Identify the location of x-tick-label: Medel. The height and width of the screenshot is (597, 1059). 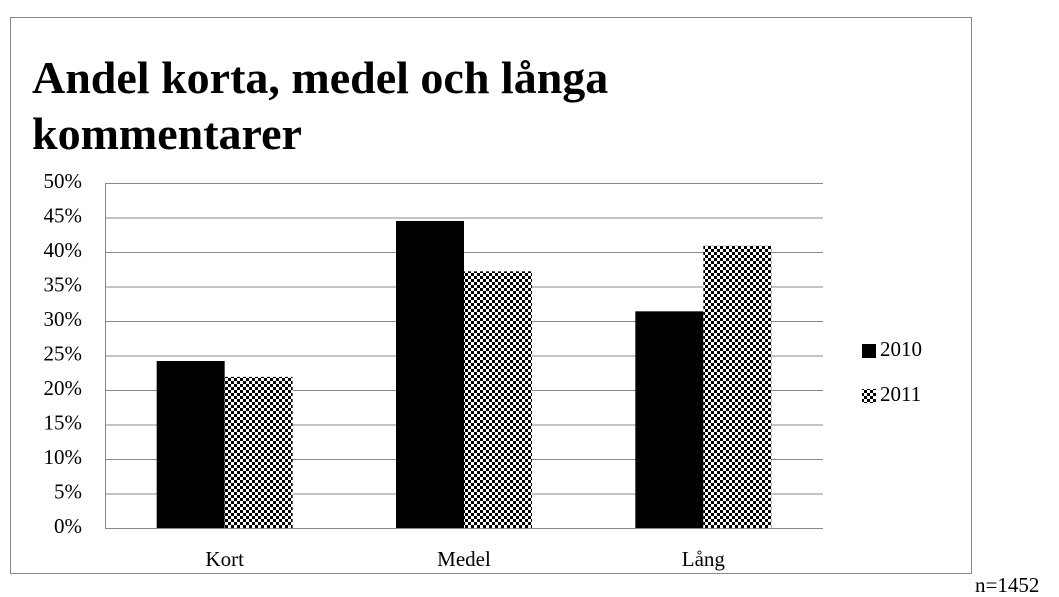
(464, 559).